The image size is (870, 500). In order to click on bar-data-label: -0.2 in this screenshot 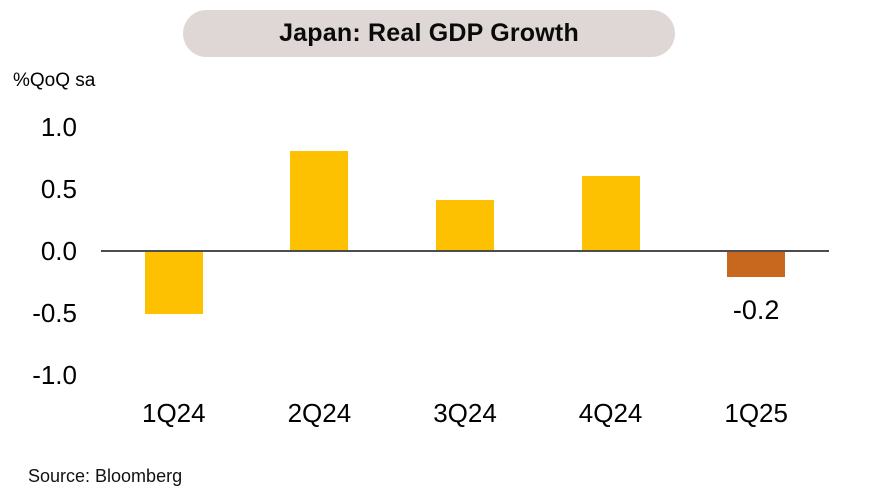, I will do `click(756, 309)`.